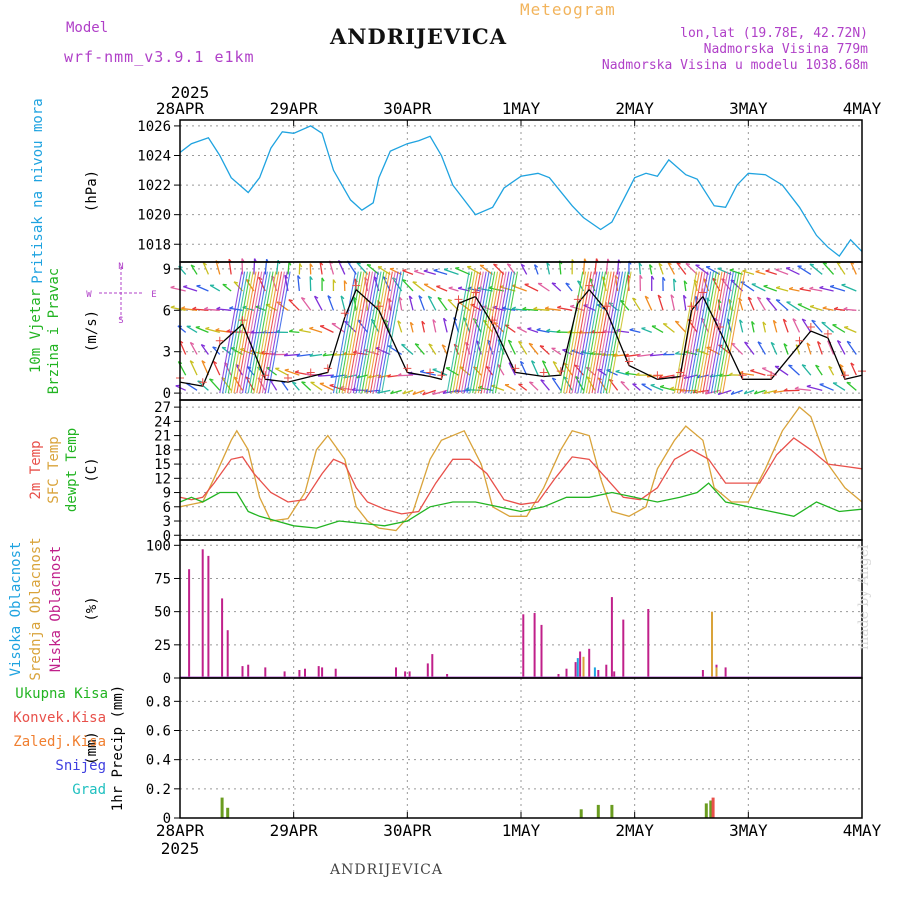  What do you see at coordinates (294, 108) in the screenshot?
I see `x-label-top: 29APR` at bounding box center [294, 108].